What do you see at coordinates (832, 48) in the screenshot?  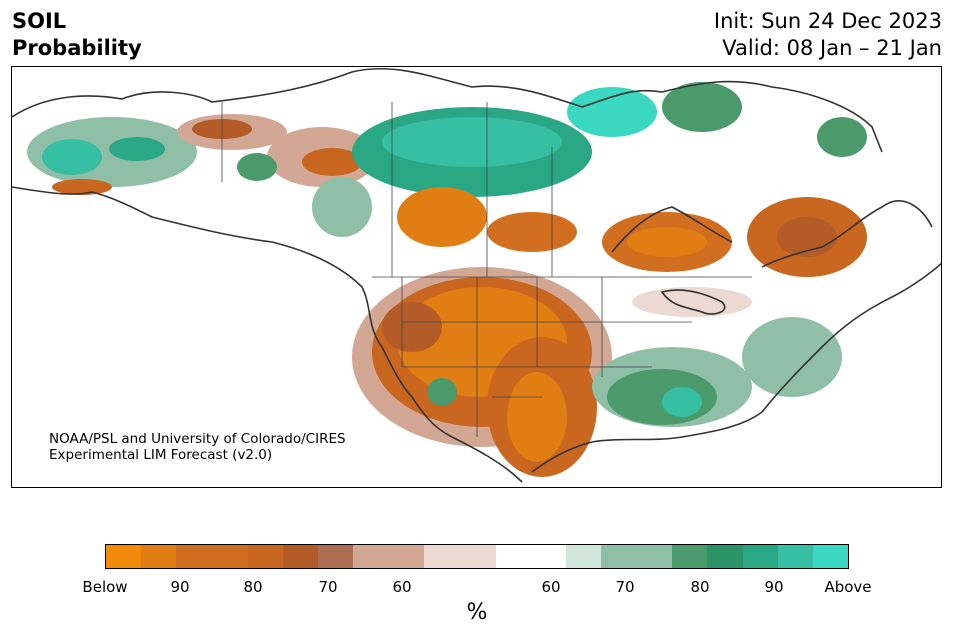 I see `valid-date: Valid: 08 Jan – 21 Jan` at bounding box center [832, 48].